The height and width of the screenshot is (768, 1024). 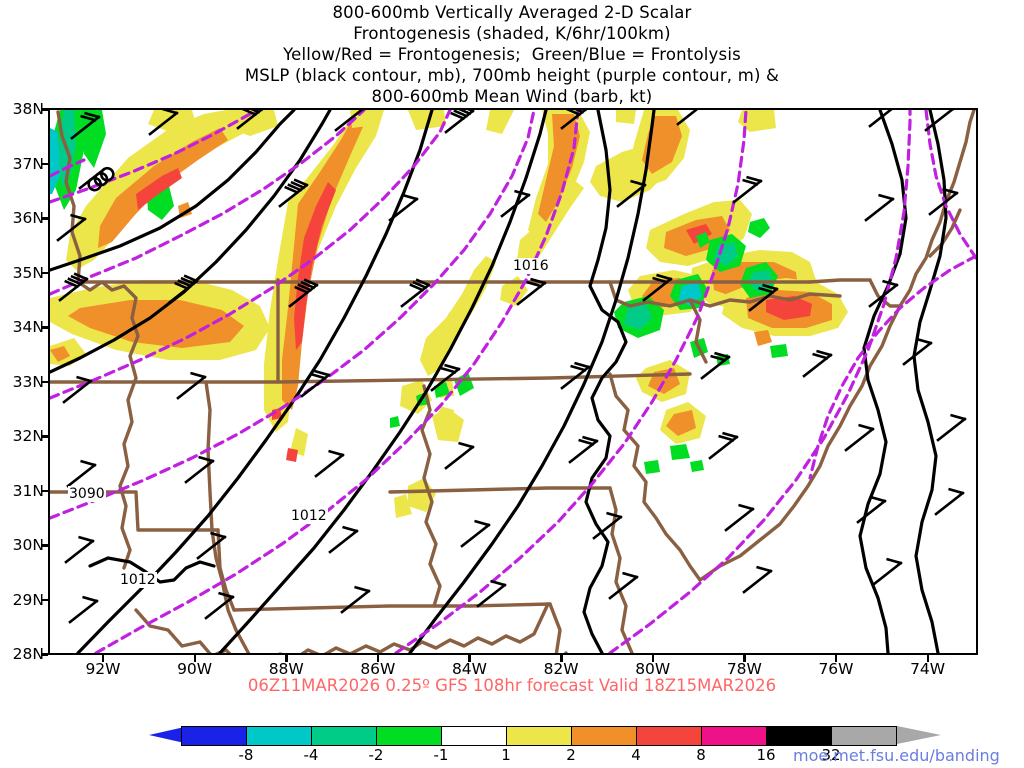 What do you see at coordinates (571, 755) in the screenshot?
I see `colorbar-tick: 2` at bounding box center [571, 755].